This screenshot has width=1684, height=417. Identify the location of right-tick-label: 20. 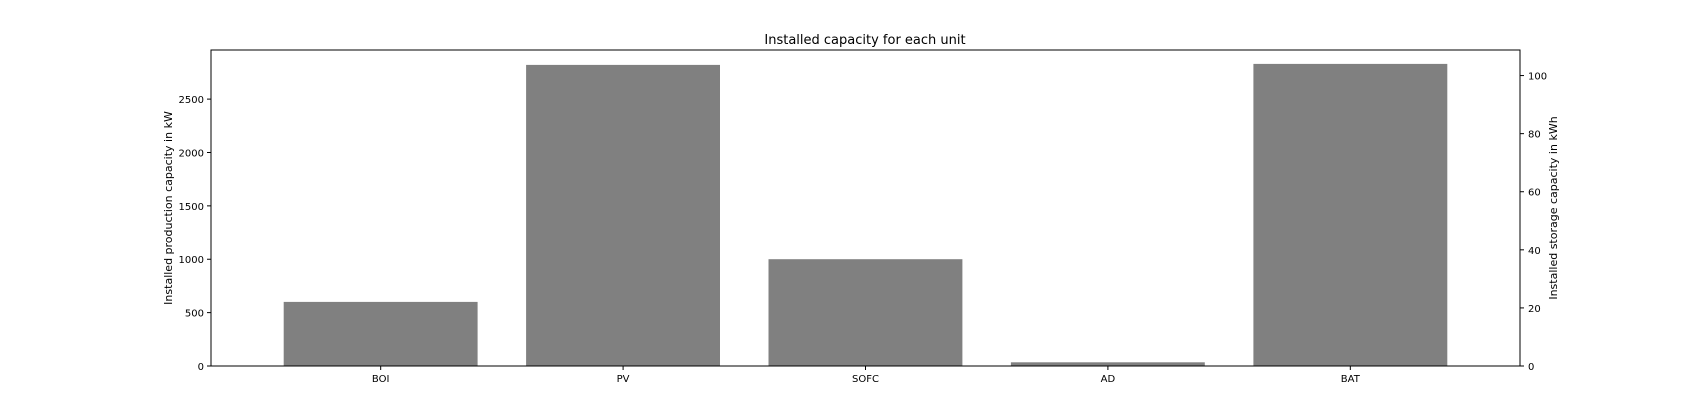
(1534, 309).